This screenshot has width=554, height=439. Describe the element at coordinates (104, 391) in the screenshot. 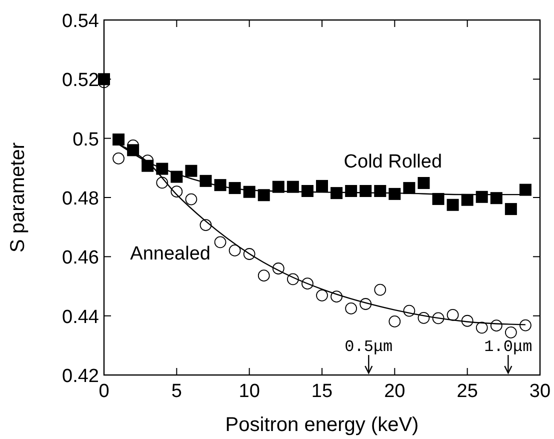

I see `x-tick-label: 0` at that location.